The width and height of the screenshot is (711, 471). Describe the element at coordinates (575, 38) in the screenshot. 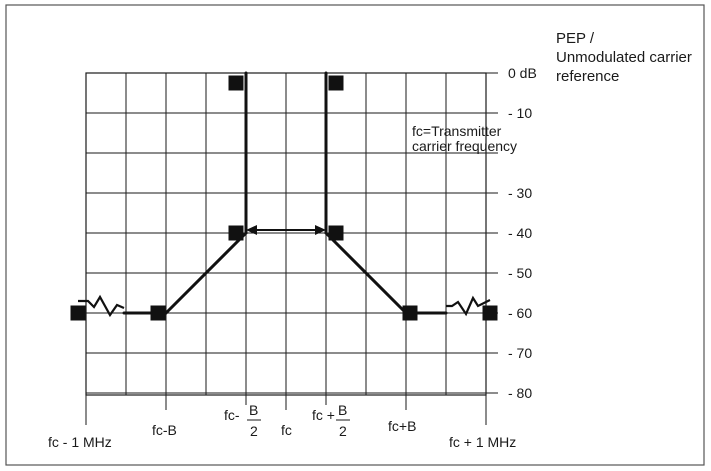

I see `pep-label-line1: PEP /` at that location.